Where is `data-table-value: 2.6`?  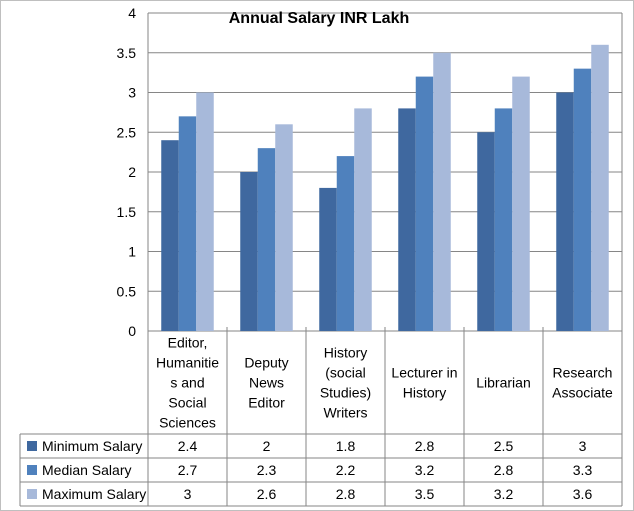
data-table-value: 2.6 is located at coordinates (267, 494).